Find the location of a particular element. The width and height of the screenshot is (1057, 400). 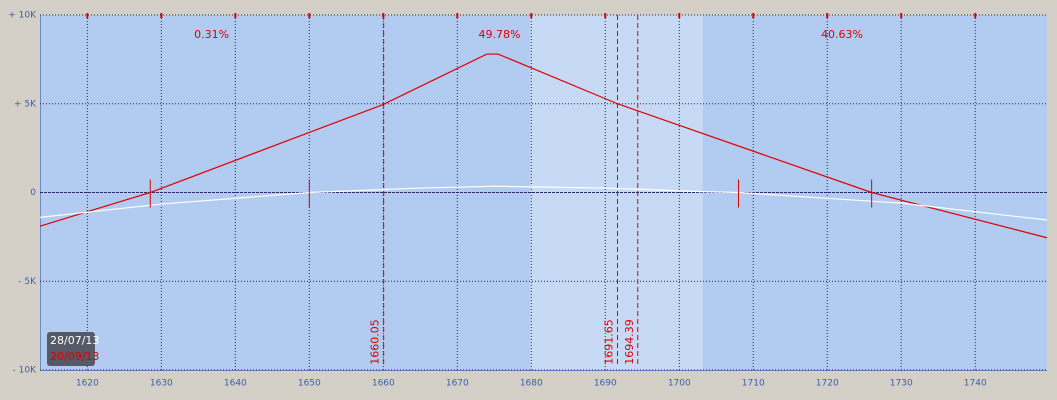

region-label: 49.78% is located at coordinates (499, 34).